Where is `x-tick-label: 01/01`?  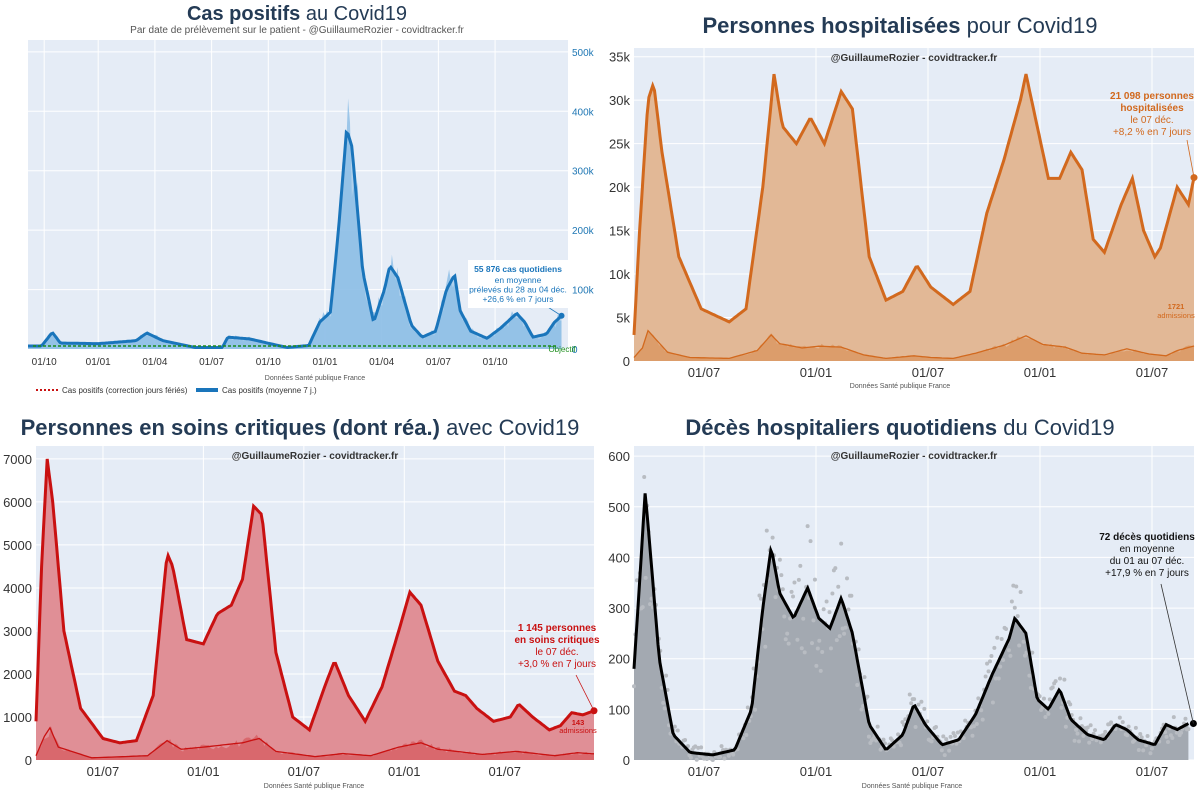
x-tick-label: 01/01 is located at coordinates (1040, 372).